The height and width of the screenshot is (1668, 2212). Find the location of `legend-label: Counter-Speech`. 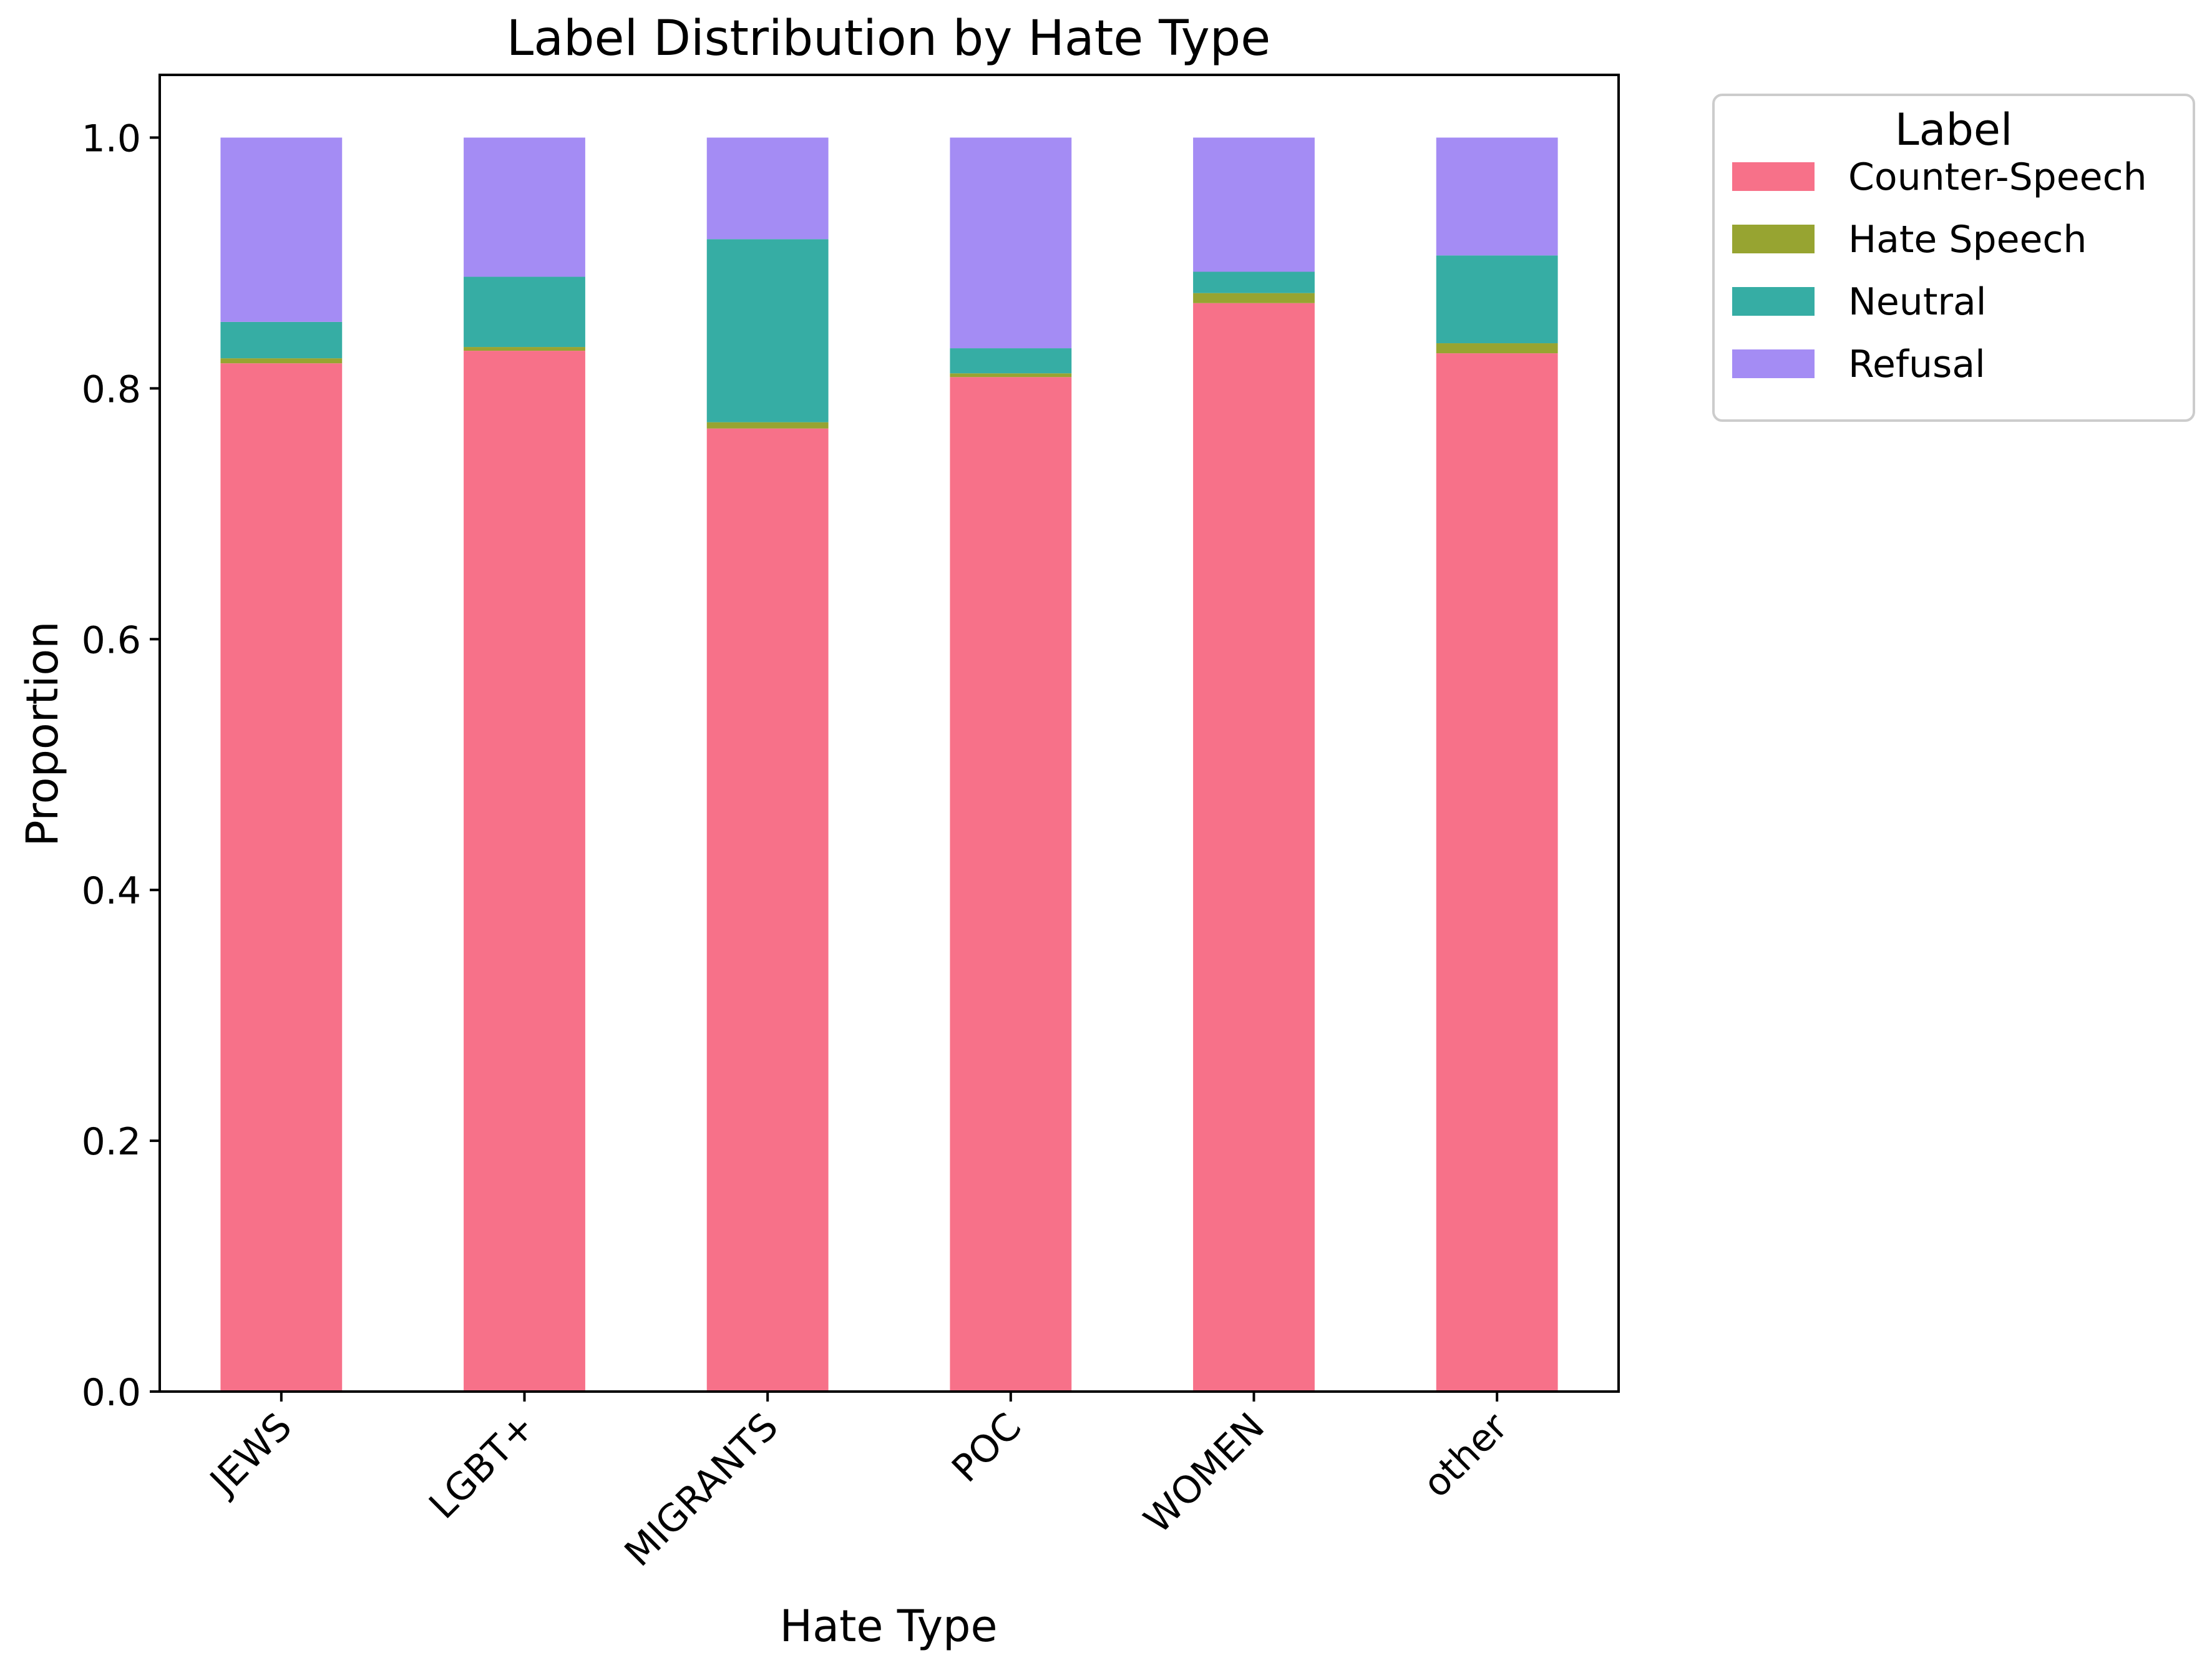

legend-label: Counter-Speech is located at coordinates (1998, 177).